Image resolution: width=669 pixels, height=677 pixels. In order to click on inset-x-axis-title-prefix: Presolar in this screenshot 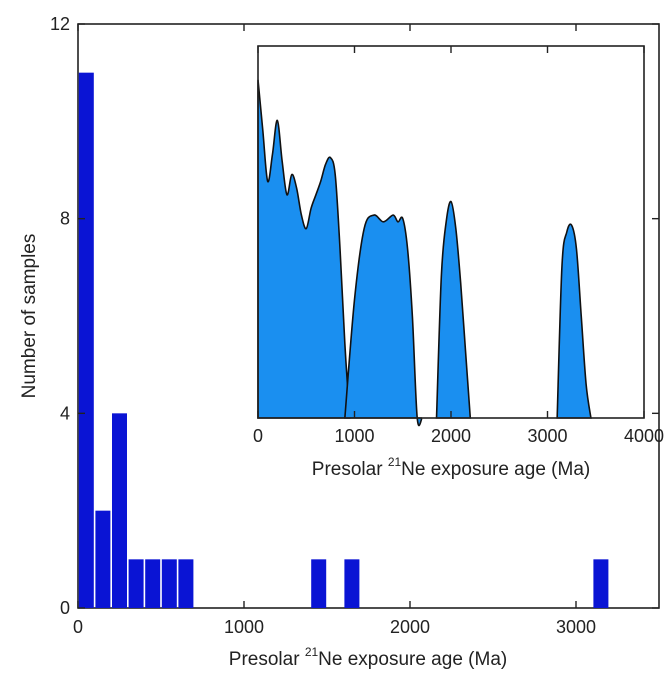, I will do `click(350, 469)`.